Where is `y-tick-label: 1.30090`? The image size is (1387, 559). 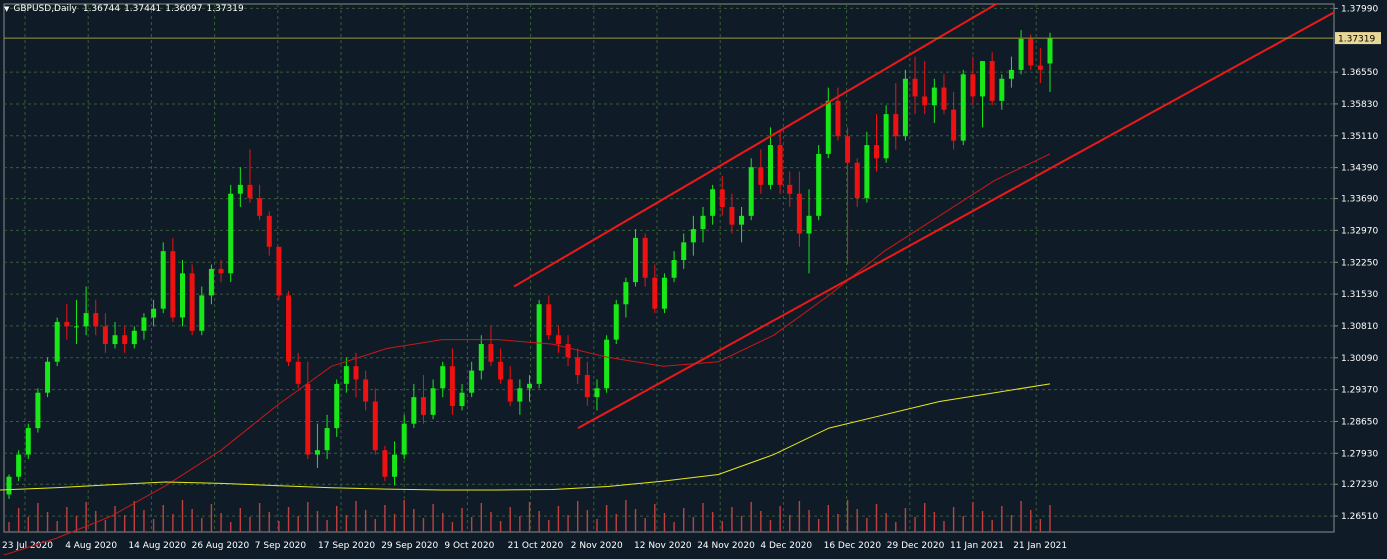
y-tick-label: 1.30090 is located at coordinates (1359, 359).